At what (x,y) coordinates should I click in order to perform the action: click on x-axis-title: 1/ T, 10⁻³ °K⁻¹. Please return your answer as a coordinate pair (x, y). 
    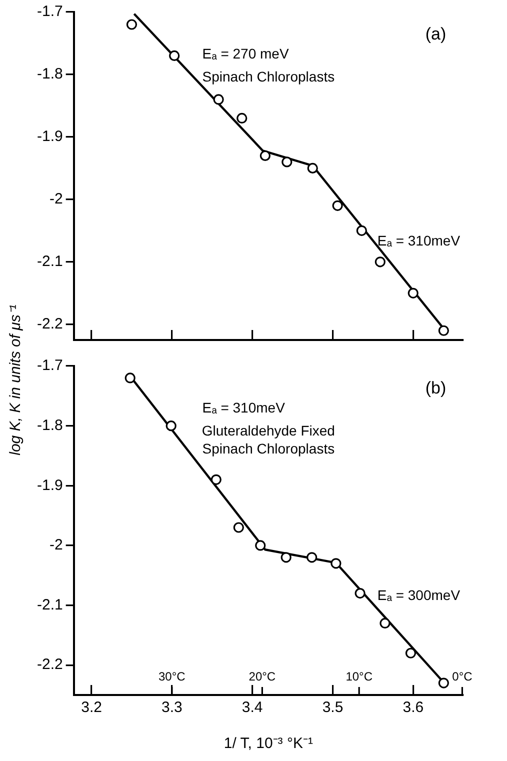
    Looking at the image, I should click on (268, 743).